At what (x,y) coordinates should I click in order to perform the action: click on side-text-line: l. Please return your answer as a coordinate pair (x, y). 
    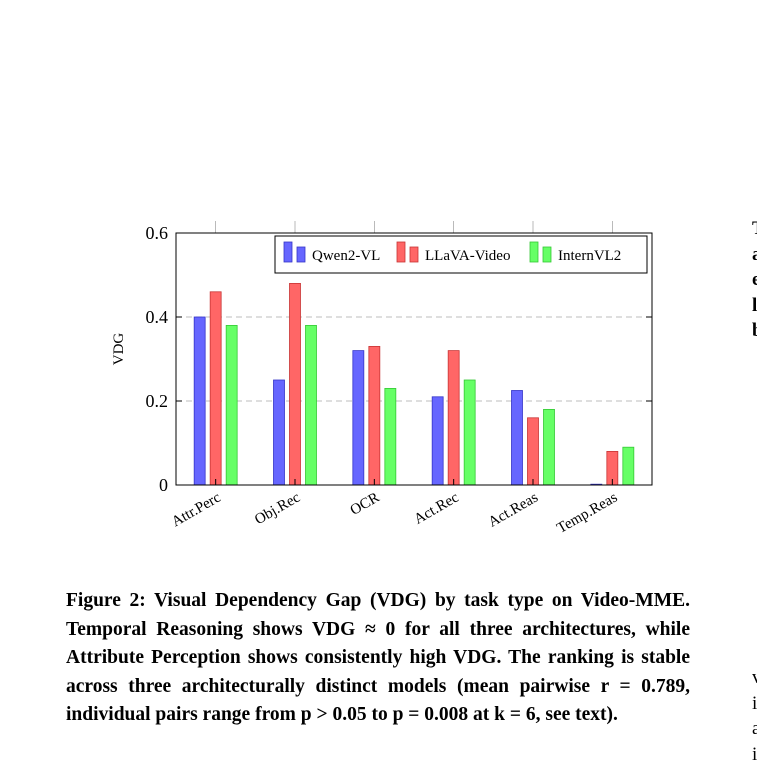
    Looking at the image, I should click on (754, 305).